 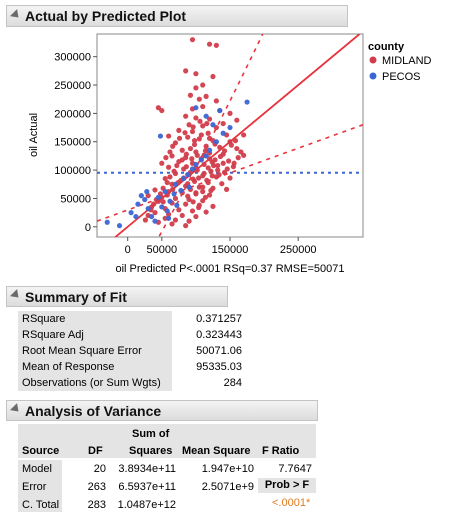 I want to click on anova-panel-header: Analysis of Variance, so click(x=162, y=410).